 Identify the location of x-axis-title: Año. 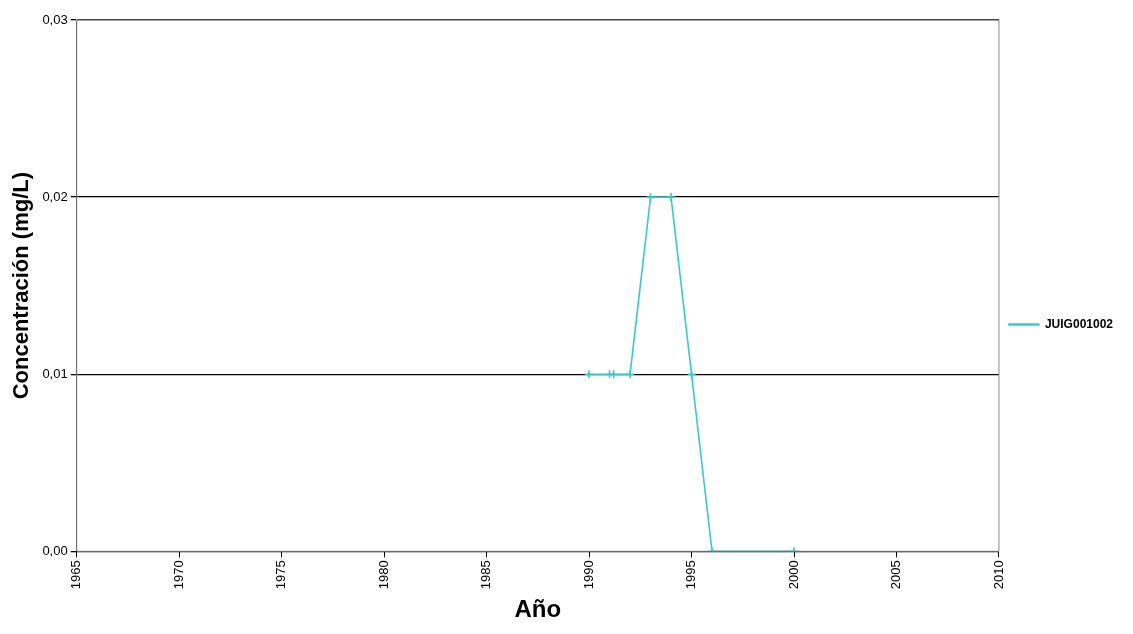
(538, 609).